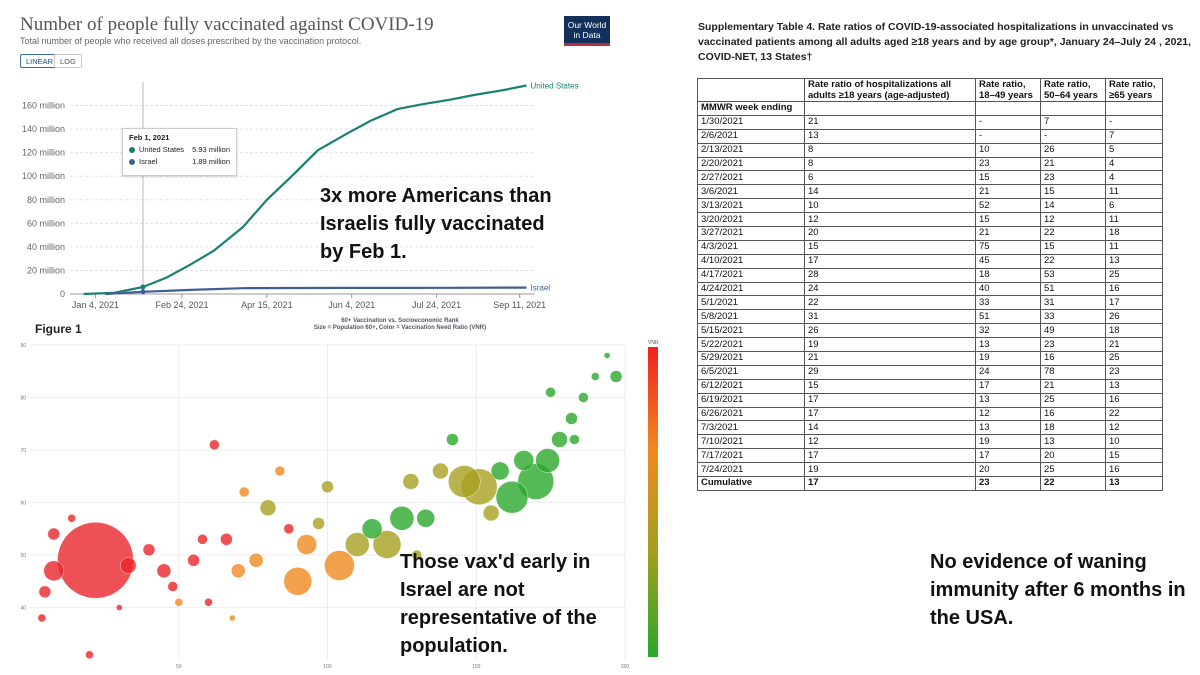  Describe the element at coordinates (751, 261) in the screenshot. I see `table-row-date: 4/10/2021` at that location.